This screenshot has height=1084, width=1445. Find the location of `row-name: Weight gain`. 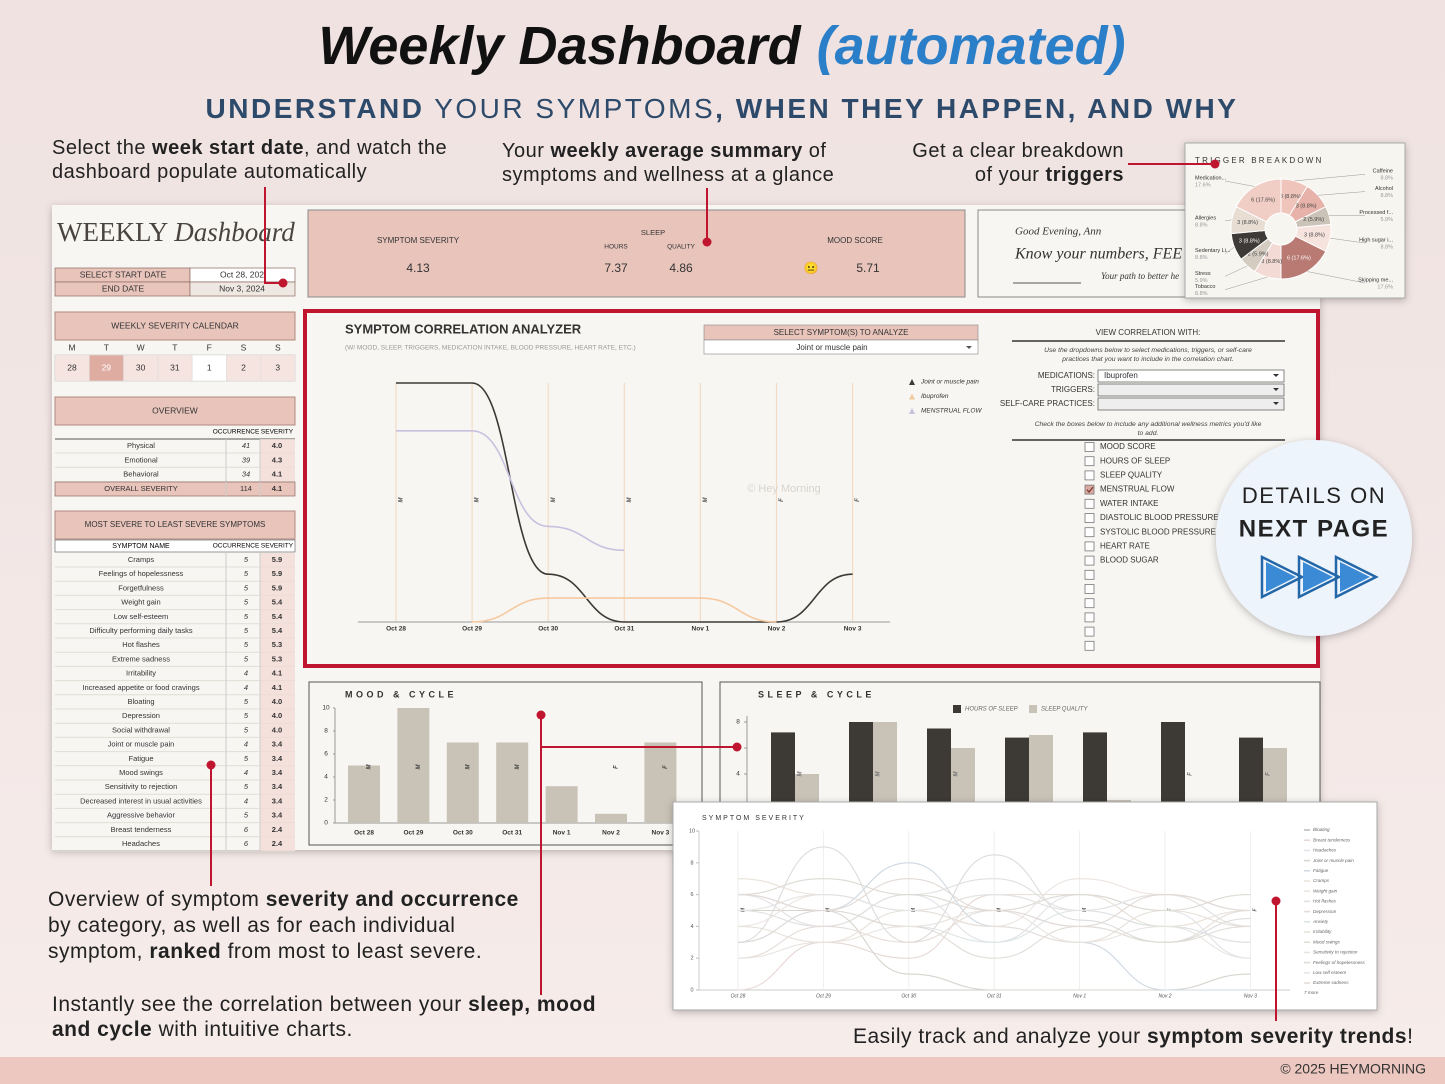

row-name: Weight gain is located at coordinates (140, 602).